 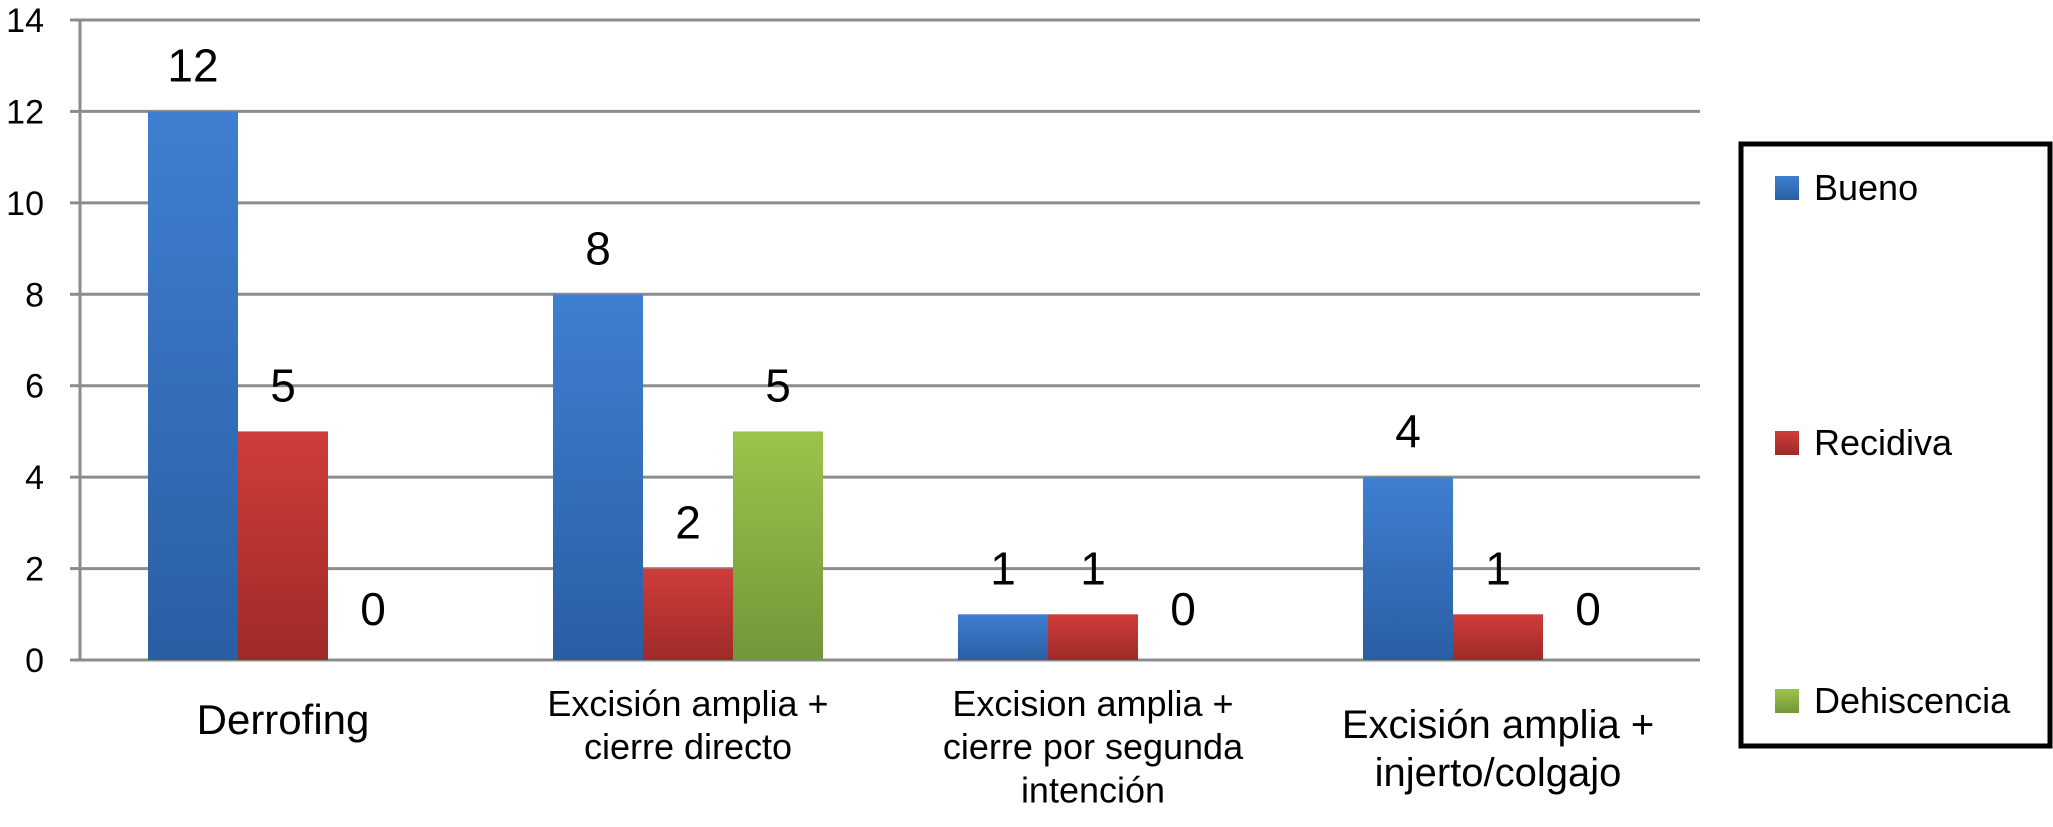 I want to click on legend-label-dehiscencia: Dehiscencia, so click(x=1912, y=700).